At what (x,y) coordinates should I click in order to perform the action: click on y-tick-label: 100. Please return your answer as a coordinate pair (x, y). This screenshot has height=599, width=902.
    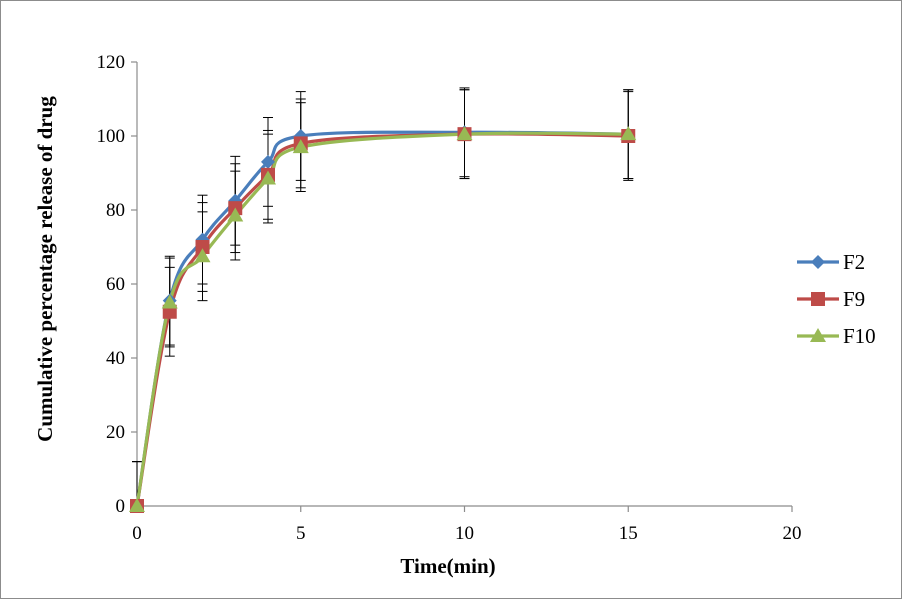
    Looking at the image, I should click on (111, 136).